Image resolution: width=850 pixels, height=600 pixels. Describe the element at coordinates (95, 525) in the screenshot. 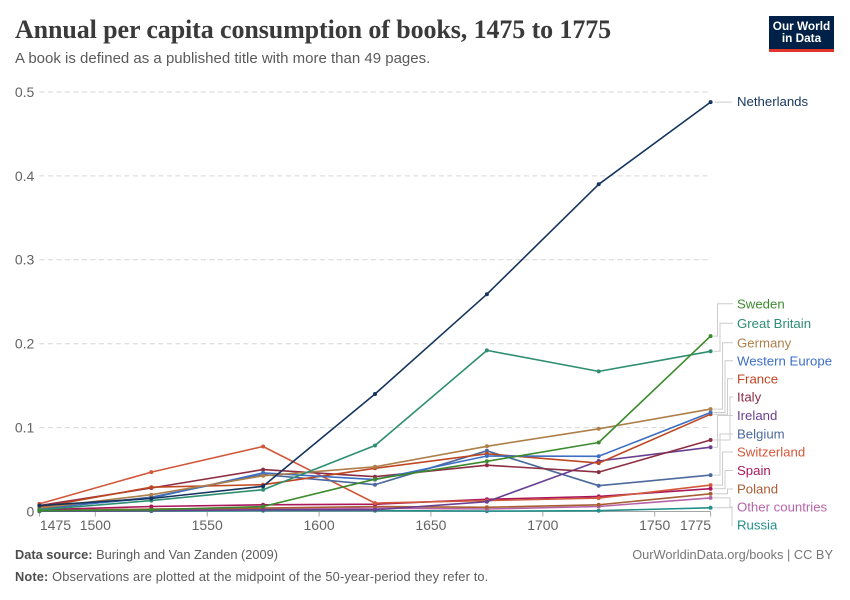

I see `svg-text: 1500` at that location.